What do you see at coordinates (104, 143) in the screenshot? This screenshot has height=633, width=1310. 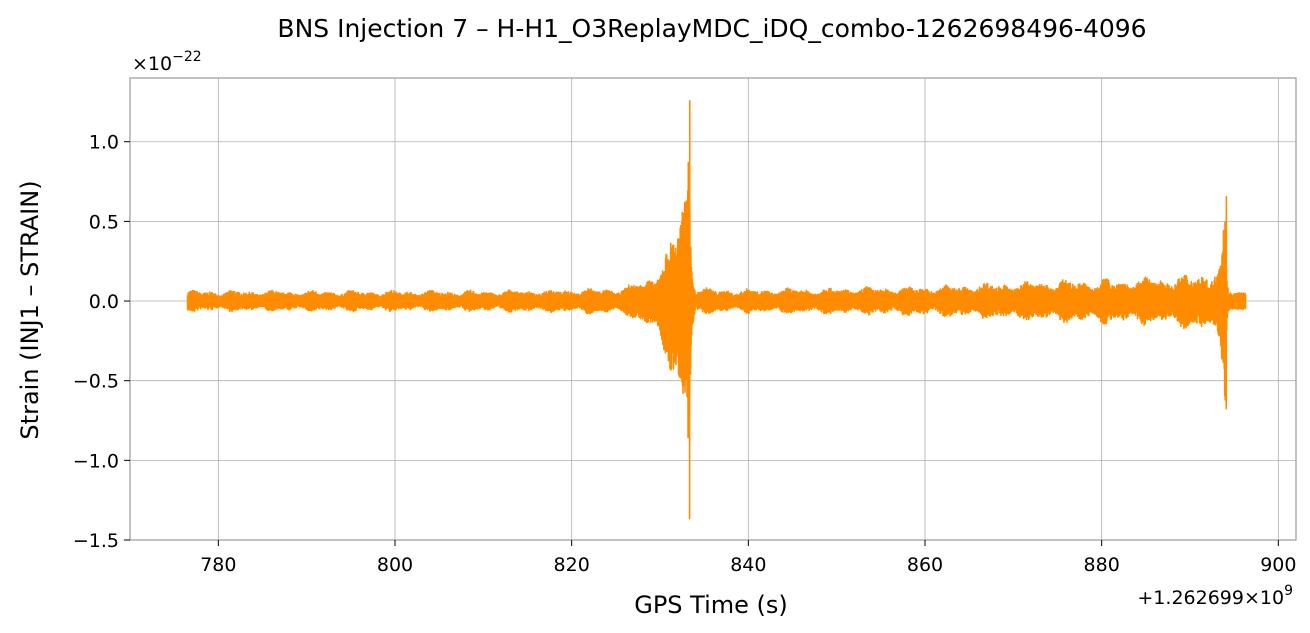 I see `y-tick-label: 1.0` at bounding box center [104, 143].